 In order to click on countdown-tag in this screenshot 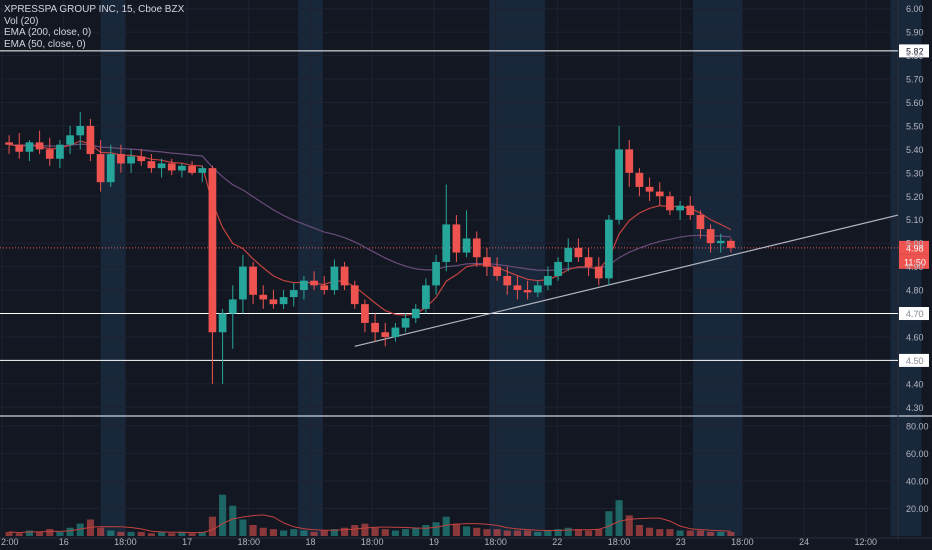, I will do `click(914, 261)`.